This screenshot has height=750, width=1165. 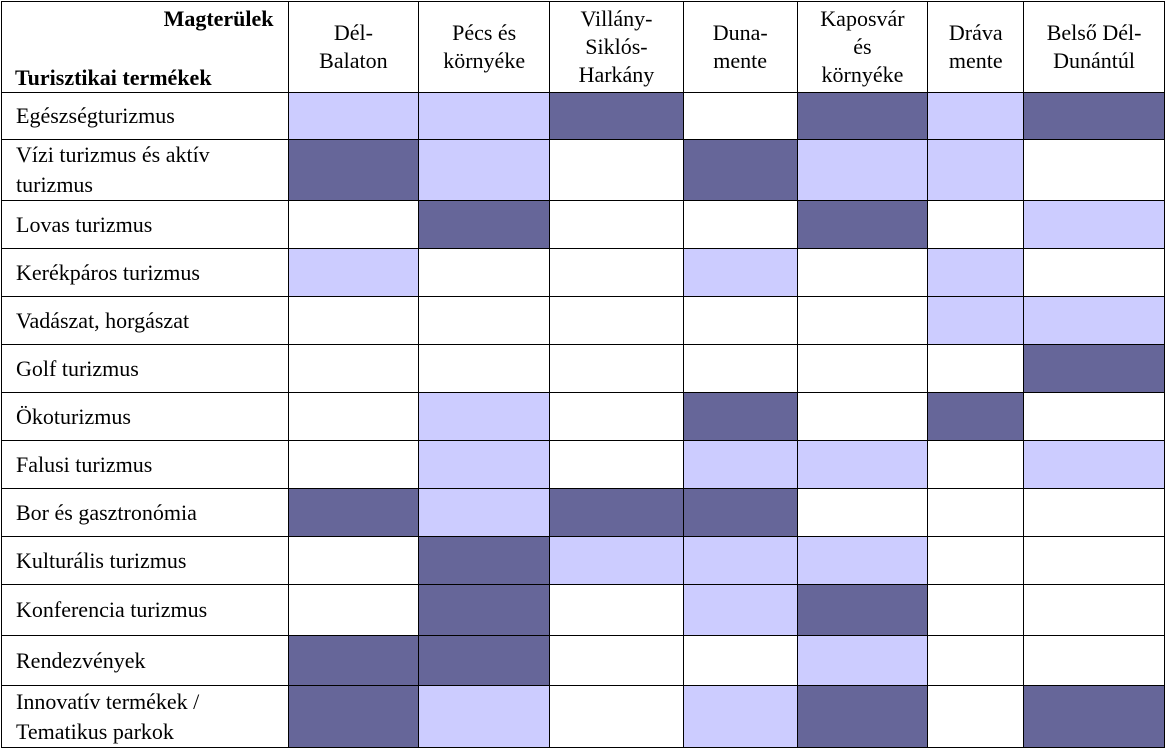 What do you see at coordinates (616, 47) in the screenshot?
I see `column-header-villany-siklos-harkany: Villány- Siklós- Harkány` at bounding box center [616, 47].